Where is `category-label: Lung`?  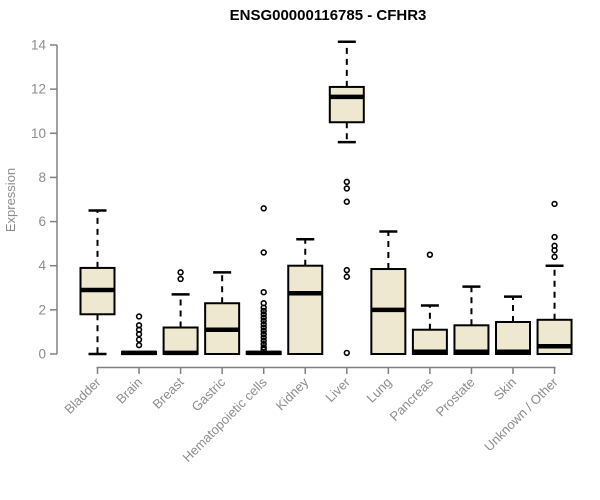 category-label: Lung is located at coordinates (378, 390).